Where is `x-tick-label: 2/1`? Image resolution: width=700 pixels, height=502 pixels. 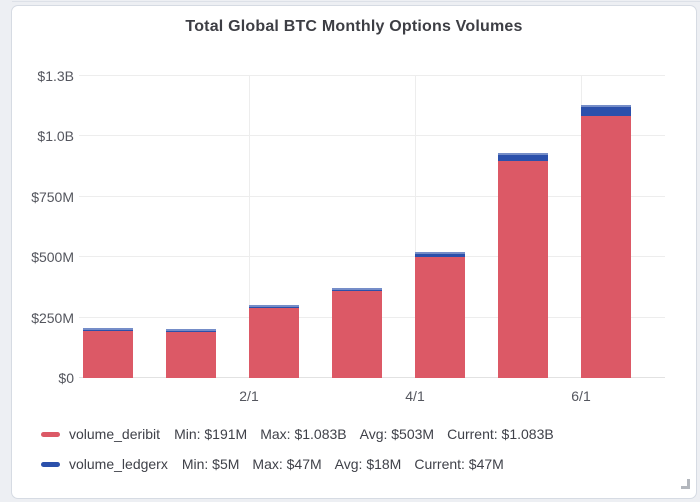 x-tick-label: 2/1 is located at coordinates (249, 396).